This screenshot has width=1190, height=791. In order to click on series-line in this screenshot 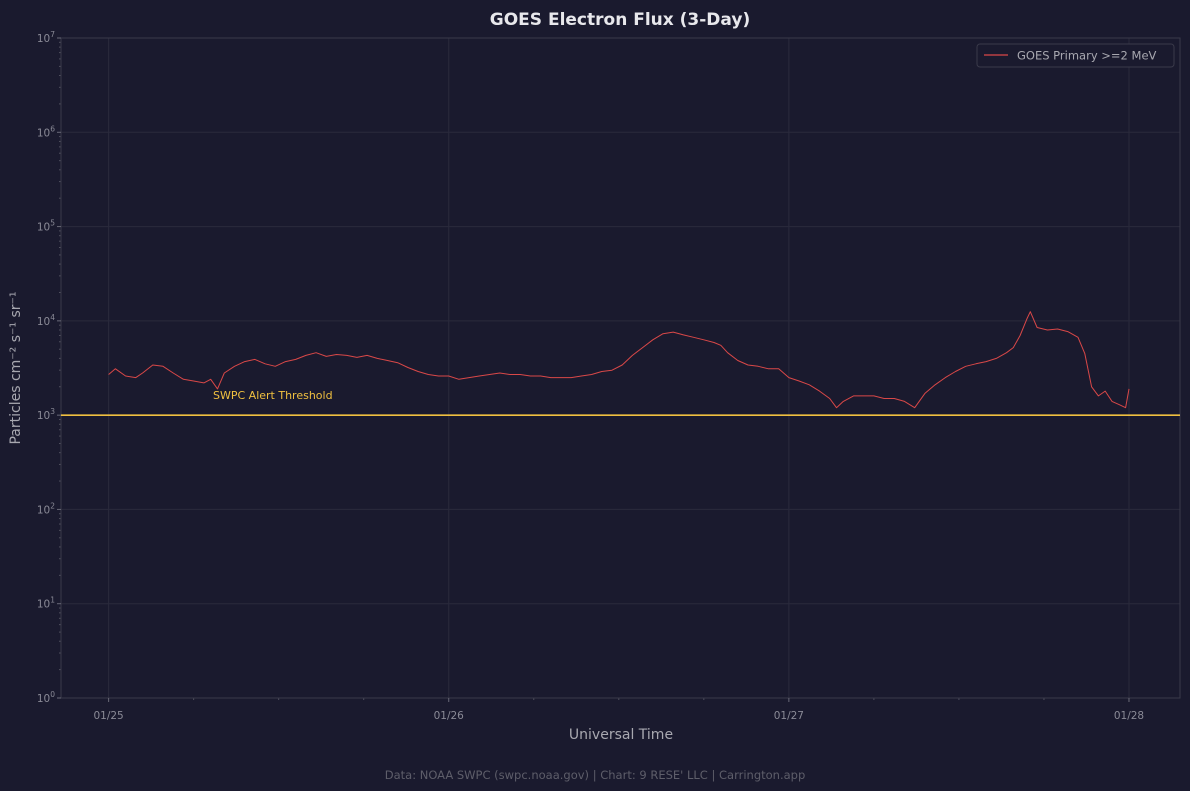, I will do `click(619, 360)`.